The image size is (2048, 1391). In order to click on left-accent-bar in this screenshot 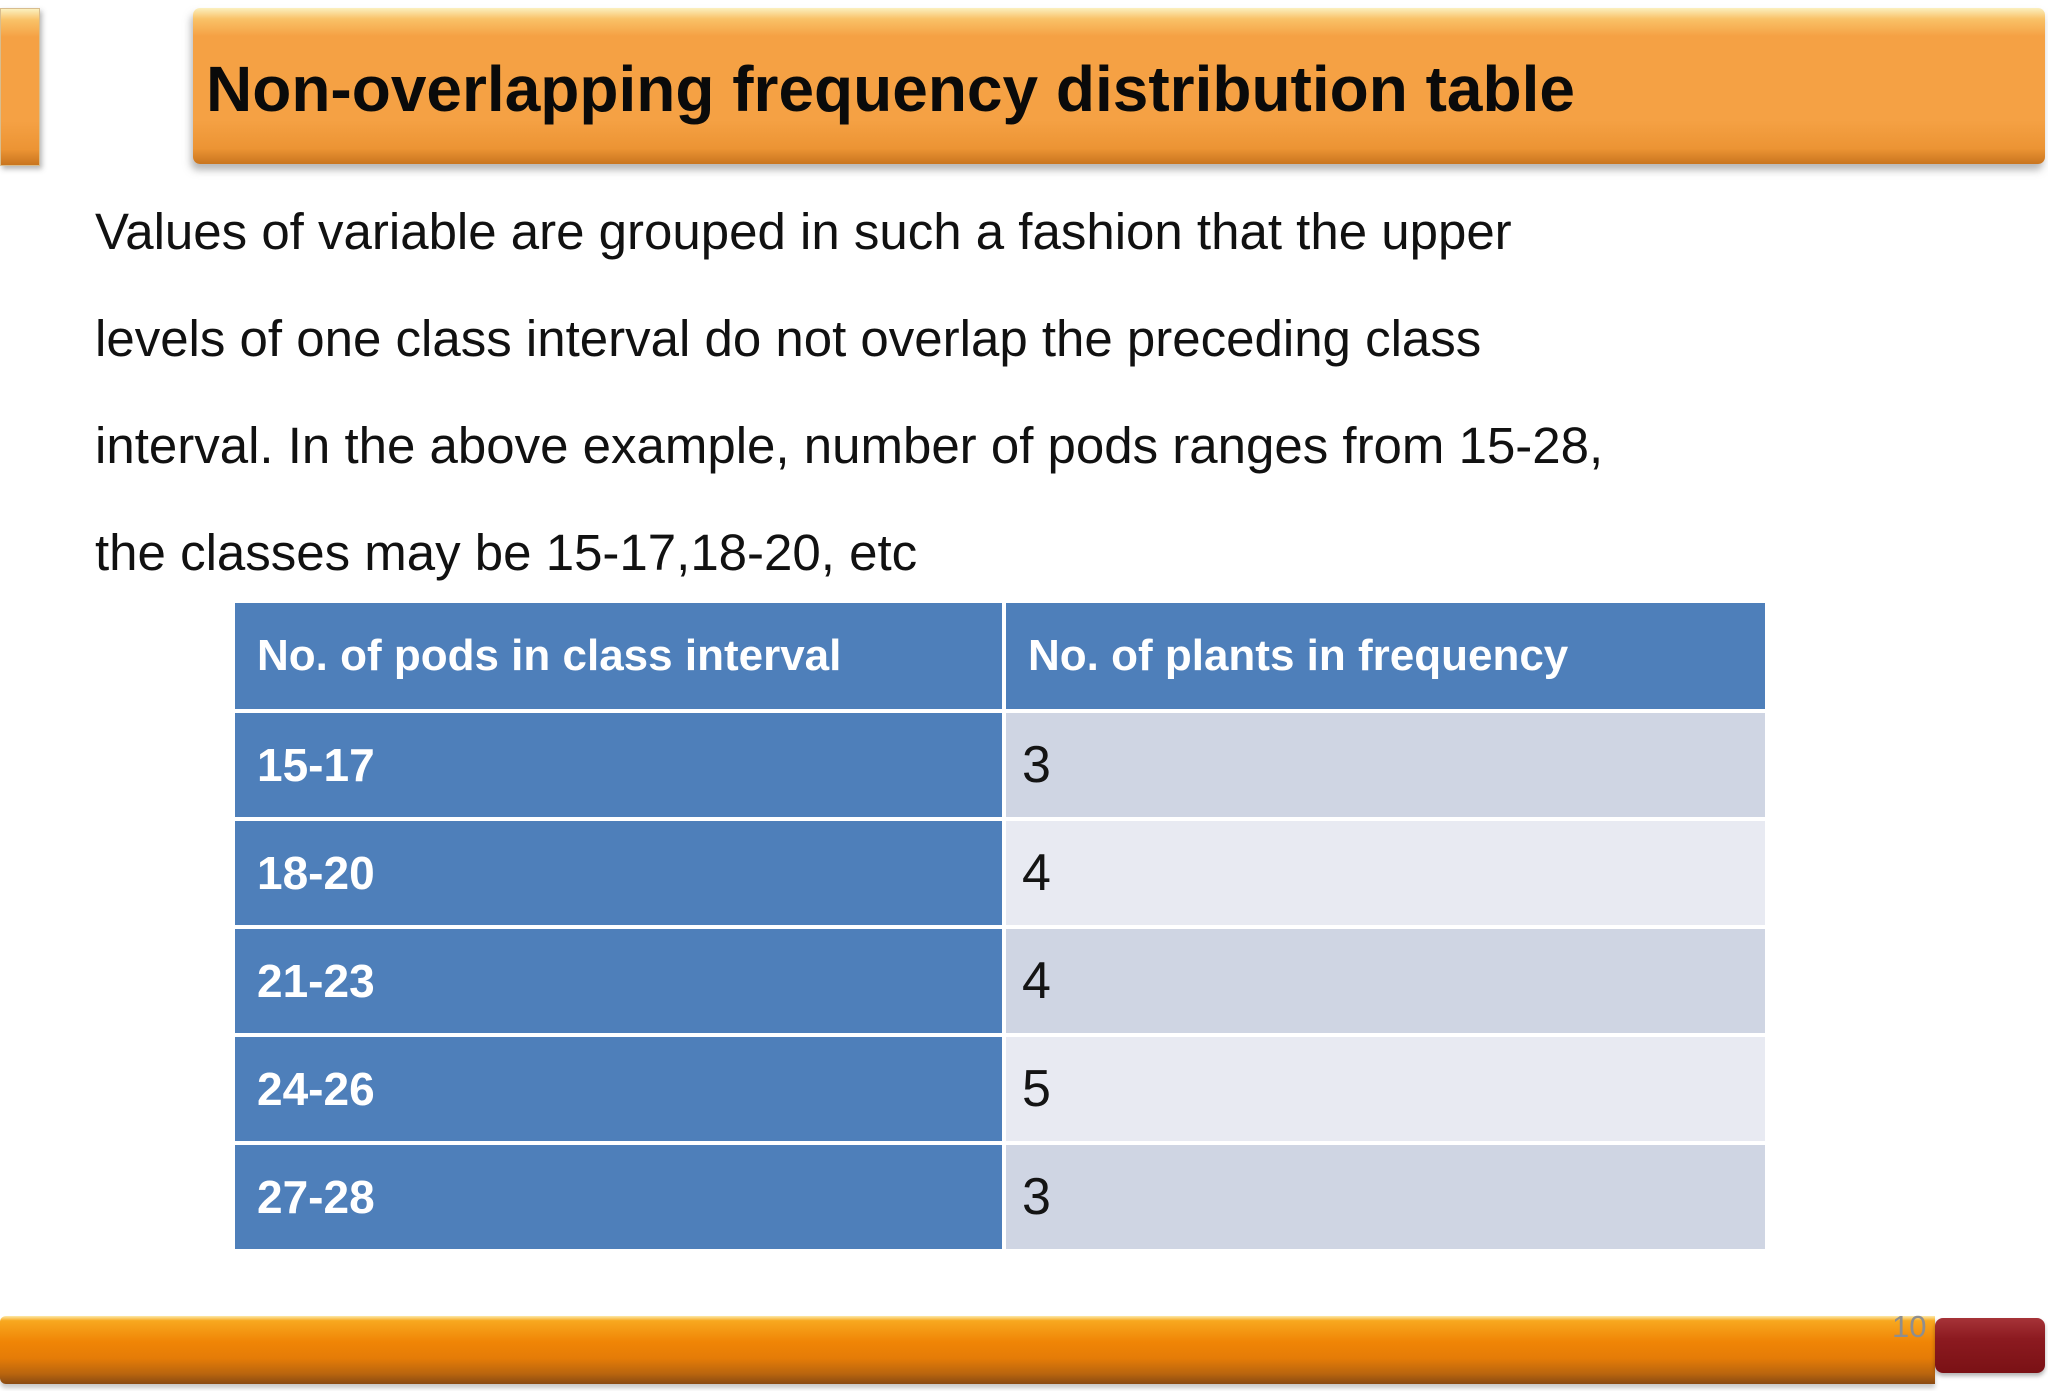, I will do `click(20, 87)`.